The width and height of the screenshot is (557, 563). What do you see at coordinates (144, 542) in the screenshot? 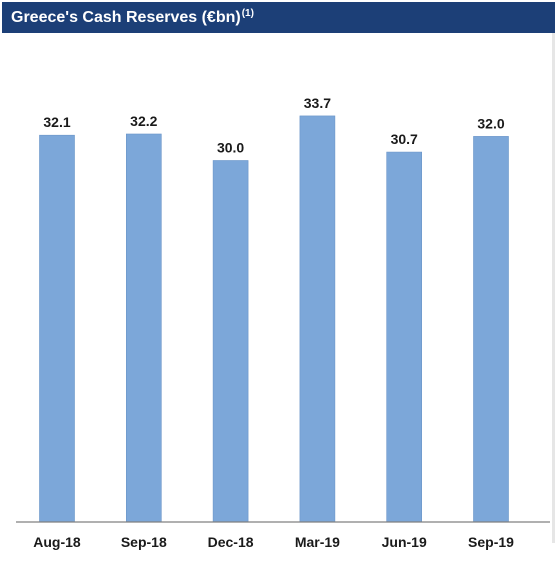
I see `x-tick-label: Sep-18` at bounding box center [144, 542].